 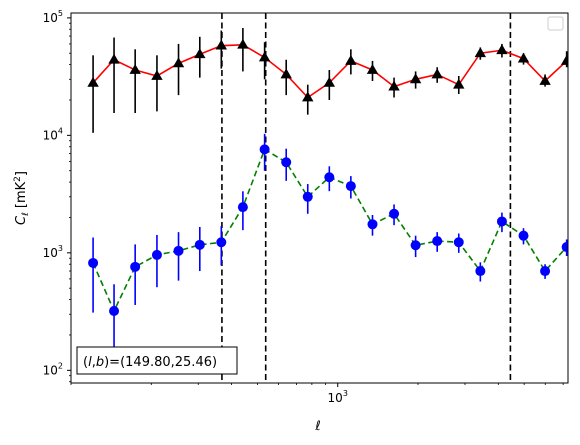 I want to click on y-tick-label-exp-0: 2, so click(x=60, y=365).